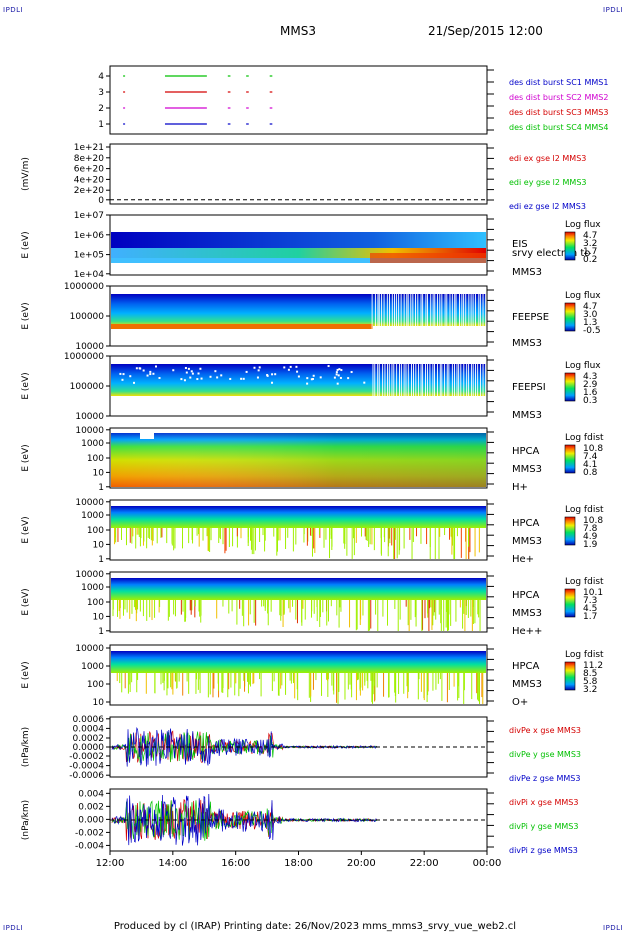 The width and height of the screenshot is (630, 934). I want to click on feepsi-cbar-tick-label: 1.6, so click(590, 393).